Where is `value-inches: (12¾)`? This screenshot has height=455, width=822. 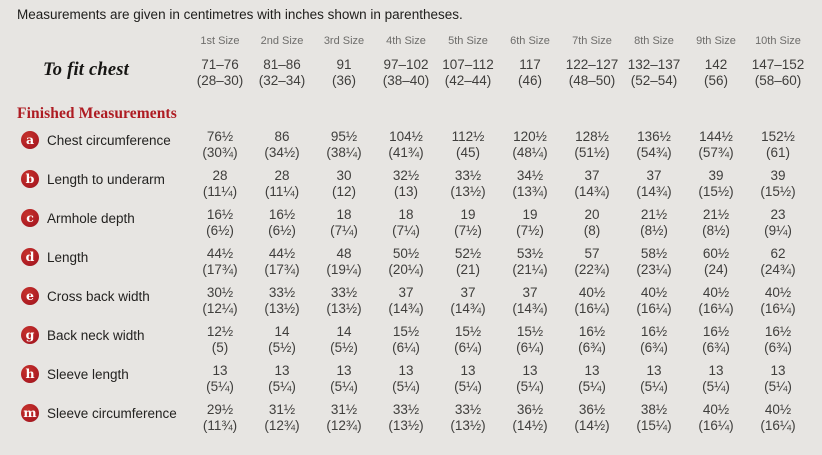
value-inches: (12¾) is located at coordinates (344, 425).